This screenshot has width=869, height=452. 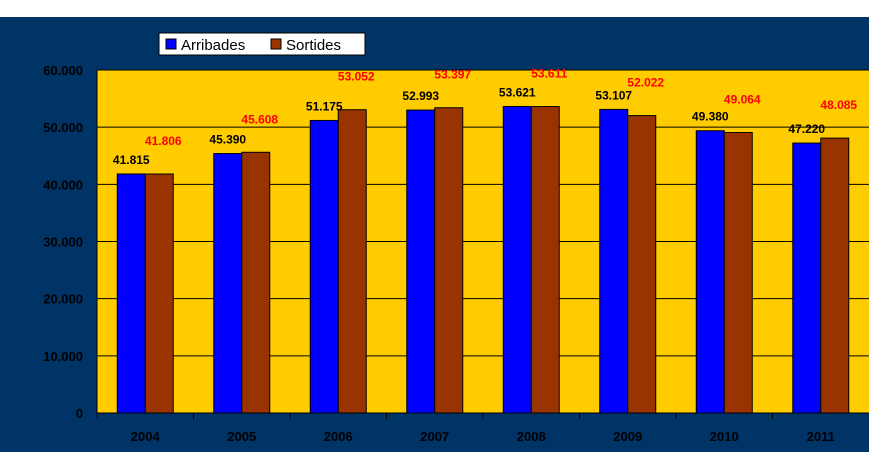 I want to click on bar-sortides-2007, so click(x=449, y=260).